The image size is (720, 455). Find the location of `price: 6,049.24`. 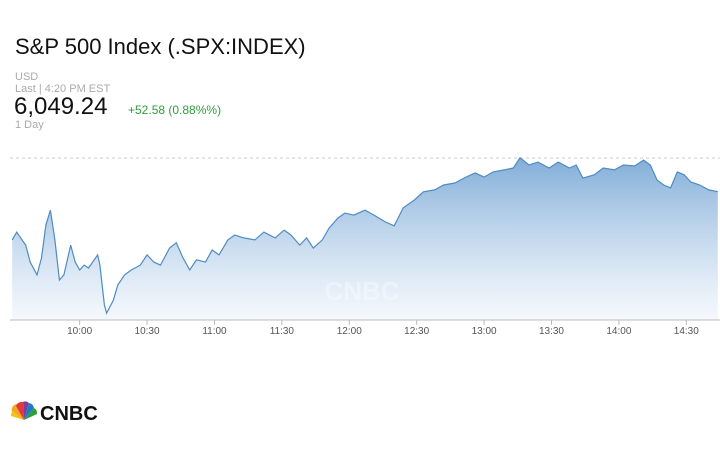

price: 6,049.24 is located at coordinates (60, 106).